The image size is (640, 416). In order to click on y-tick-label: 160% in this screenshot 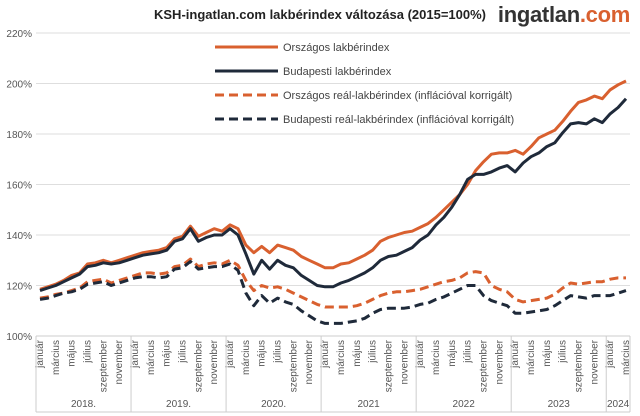, I will do `click(19, 186)`.